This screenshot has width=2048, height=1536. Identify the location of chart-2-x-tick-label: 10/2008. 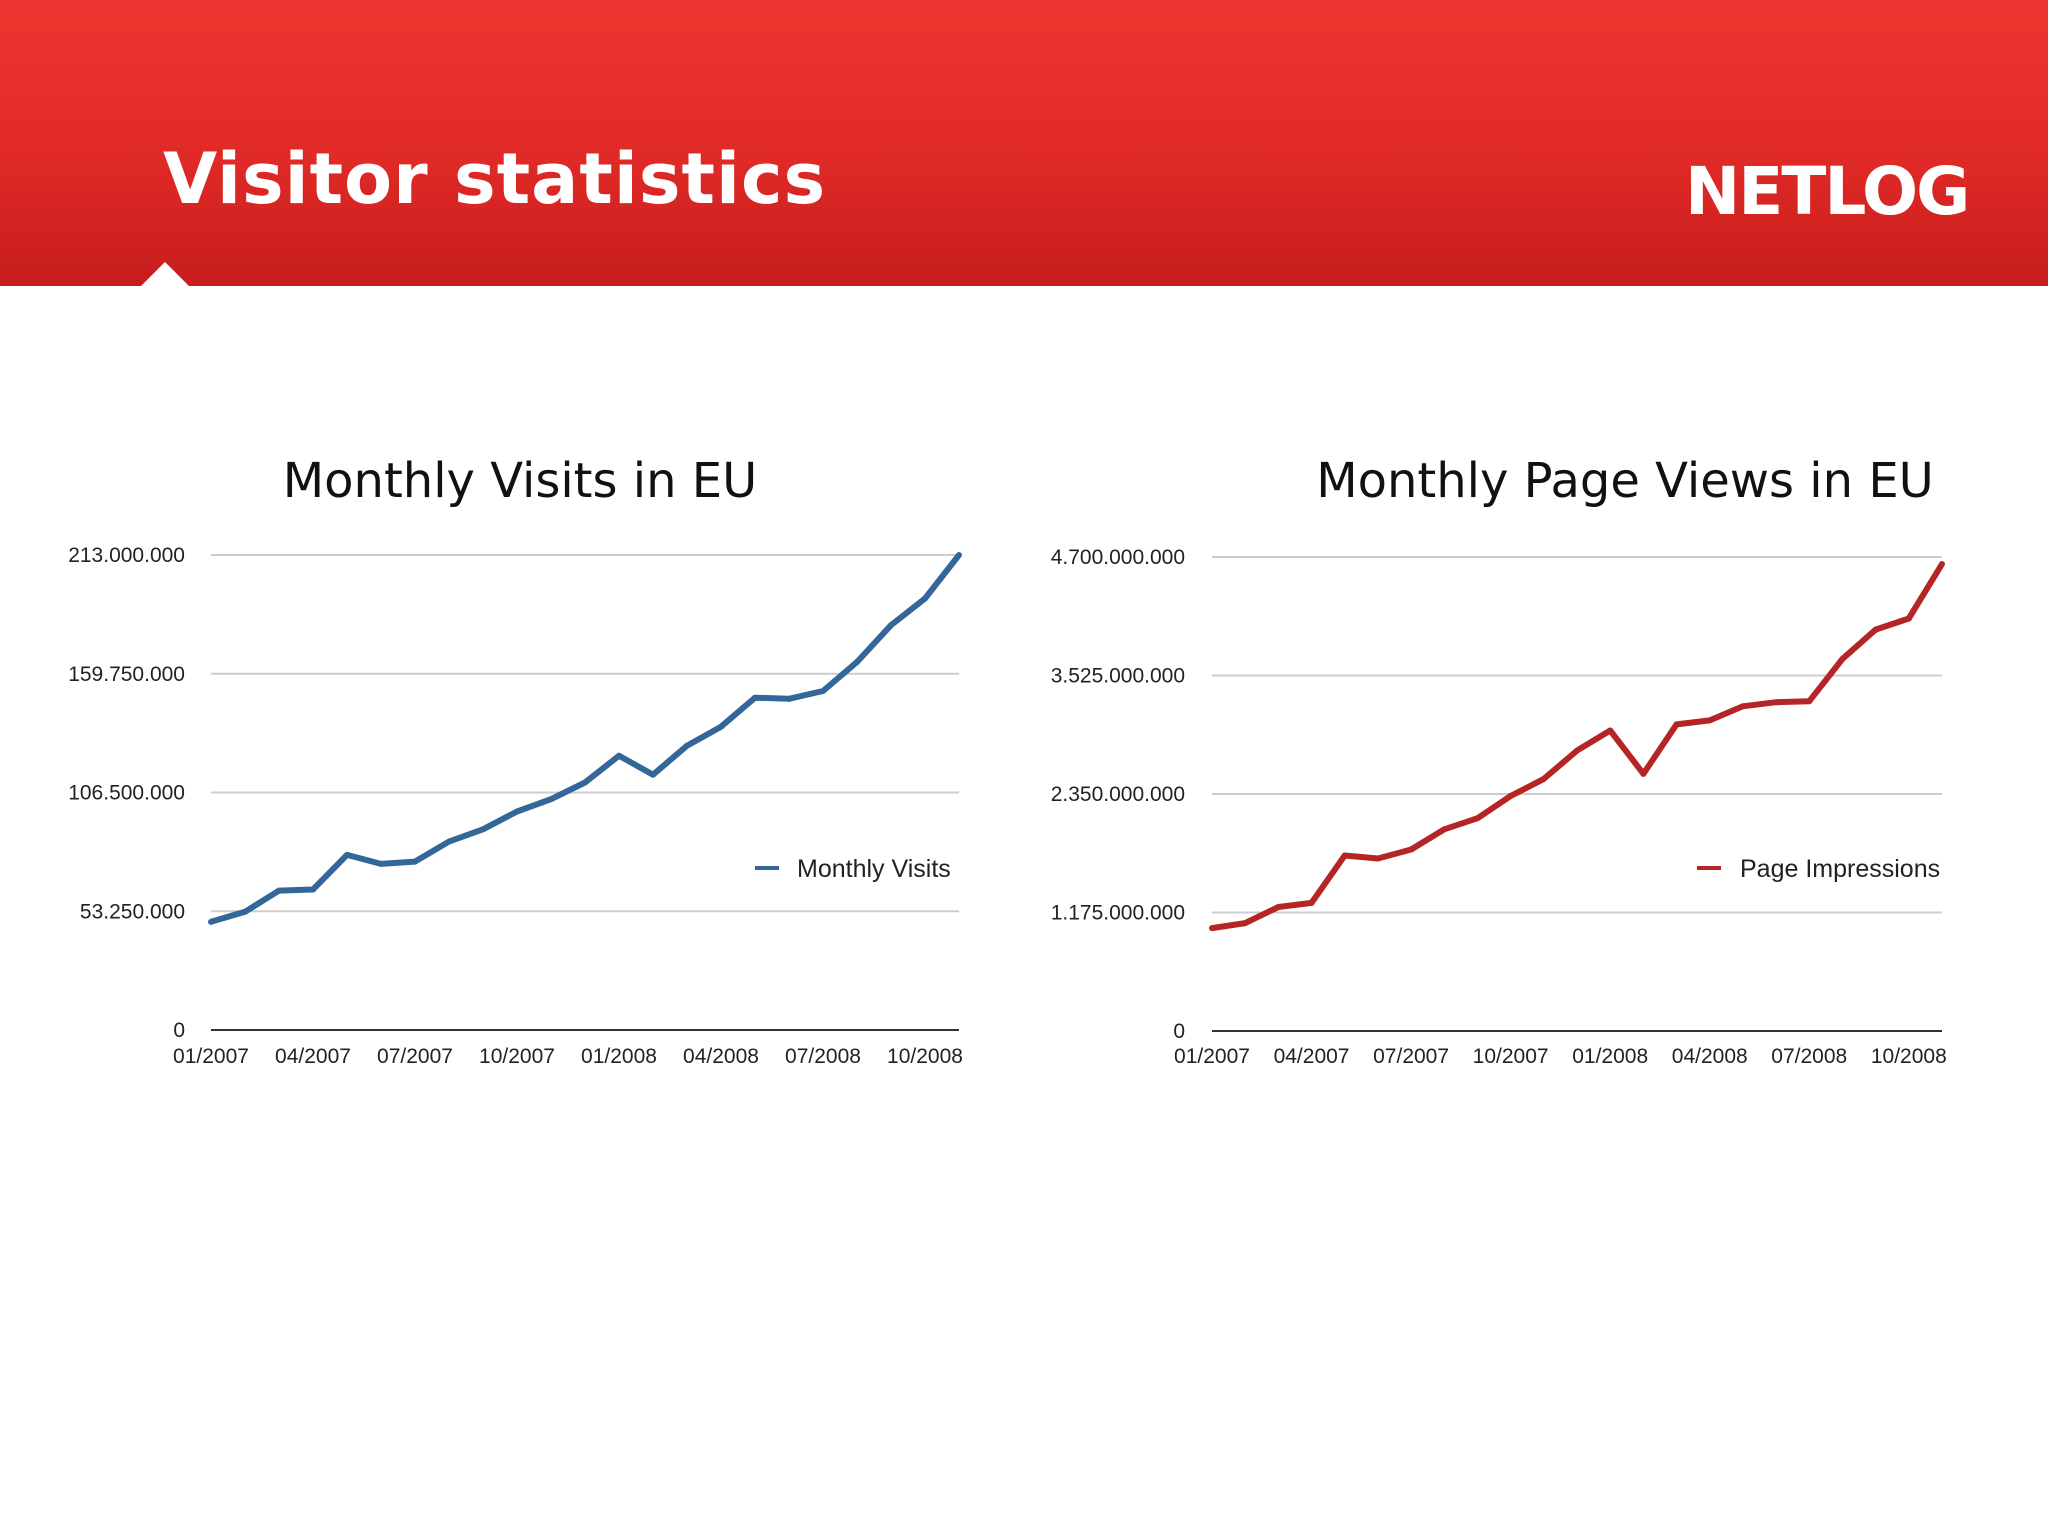
(1909, 1056).